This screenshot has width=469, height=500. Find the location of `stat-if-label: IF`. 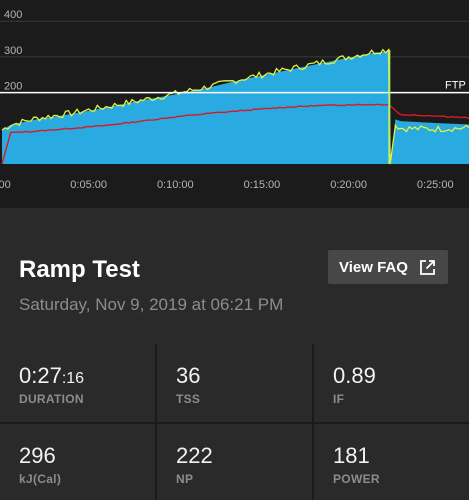

stat-if-label: IF is located at coordinates (339, 399).